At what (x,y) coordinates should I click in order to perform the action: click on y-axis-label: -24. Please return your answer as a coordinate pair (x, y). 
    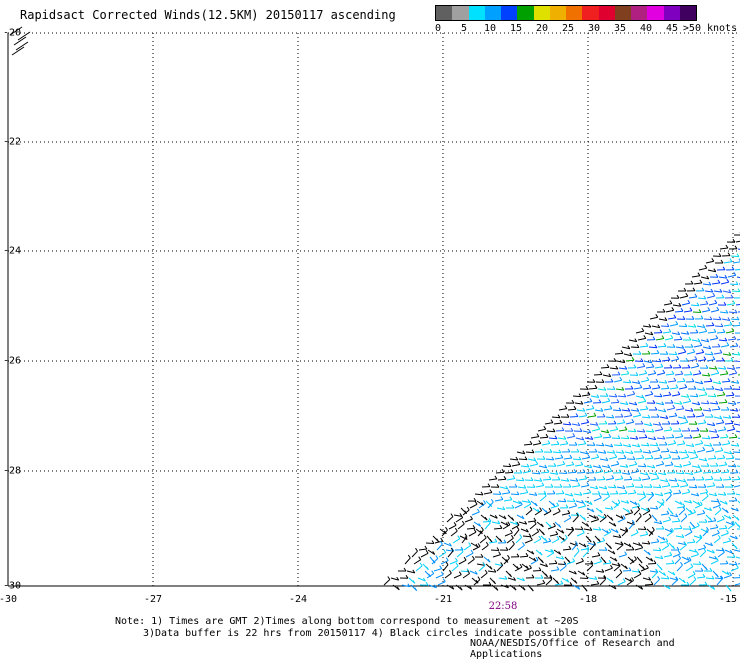
    Looking at the image, I should click on (12, 251).